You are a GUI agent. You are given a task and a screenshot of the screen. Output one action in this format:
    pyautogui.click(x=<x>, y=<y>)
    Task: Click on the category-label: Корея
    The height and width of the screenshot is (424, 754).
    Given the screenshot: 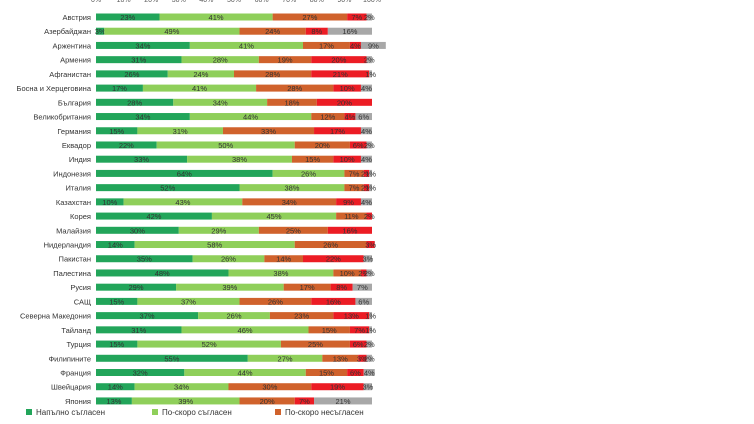 What is the action you would take?
    pyautogui.click(x=80, y=216)
    